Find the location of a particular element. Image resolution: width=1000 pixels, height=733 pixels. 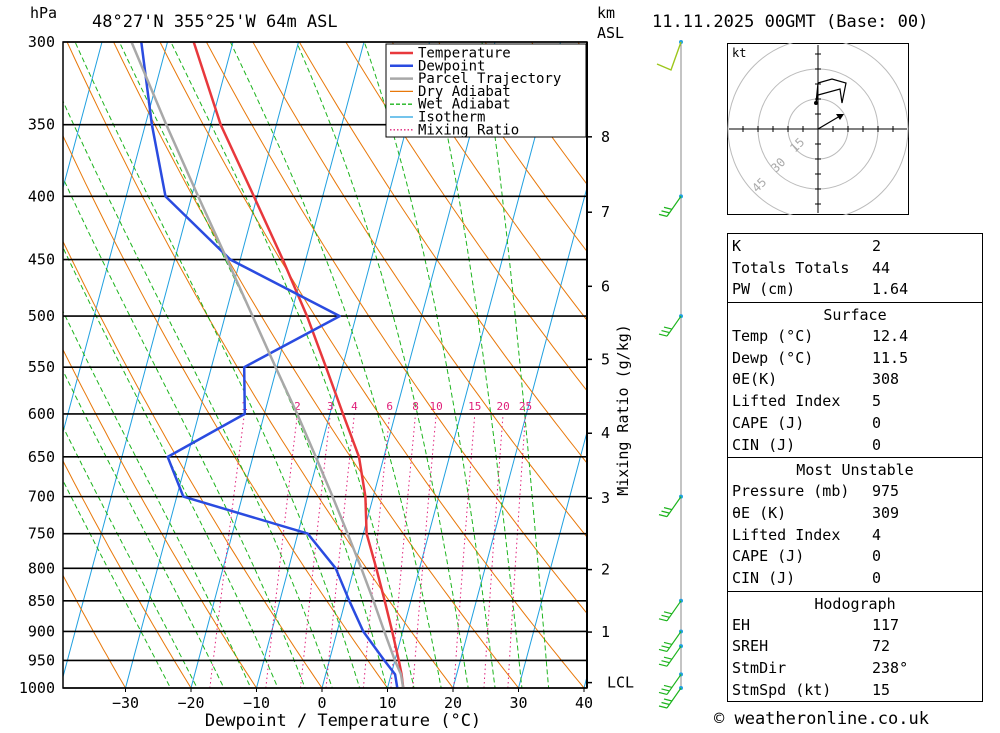

legend-label: Temperature is located at coordinates (464, 54).